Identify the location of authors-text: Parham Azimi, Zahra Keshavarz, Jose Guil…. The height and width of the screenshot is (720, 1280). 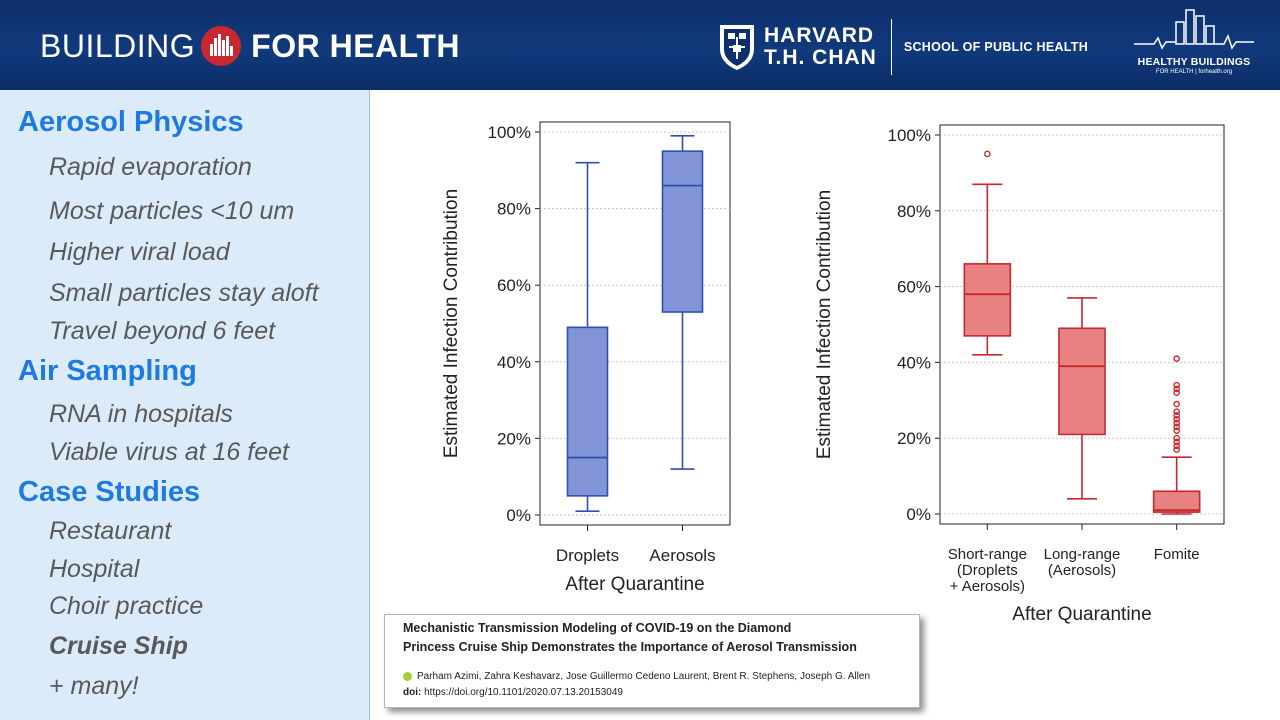
(644, 676).